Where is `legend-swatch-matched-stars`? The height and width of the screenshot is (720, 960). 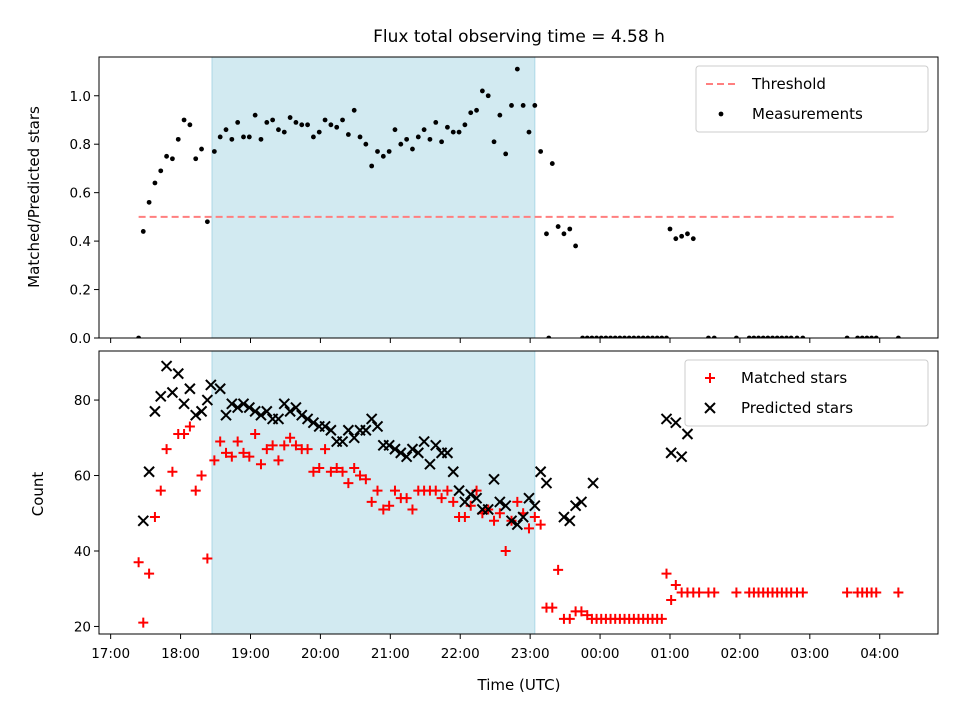
legend-swatch-matched-stars is located at coordinates (710, 378).